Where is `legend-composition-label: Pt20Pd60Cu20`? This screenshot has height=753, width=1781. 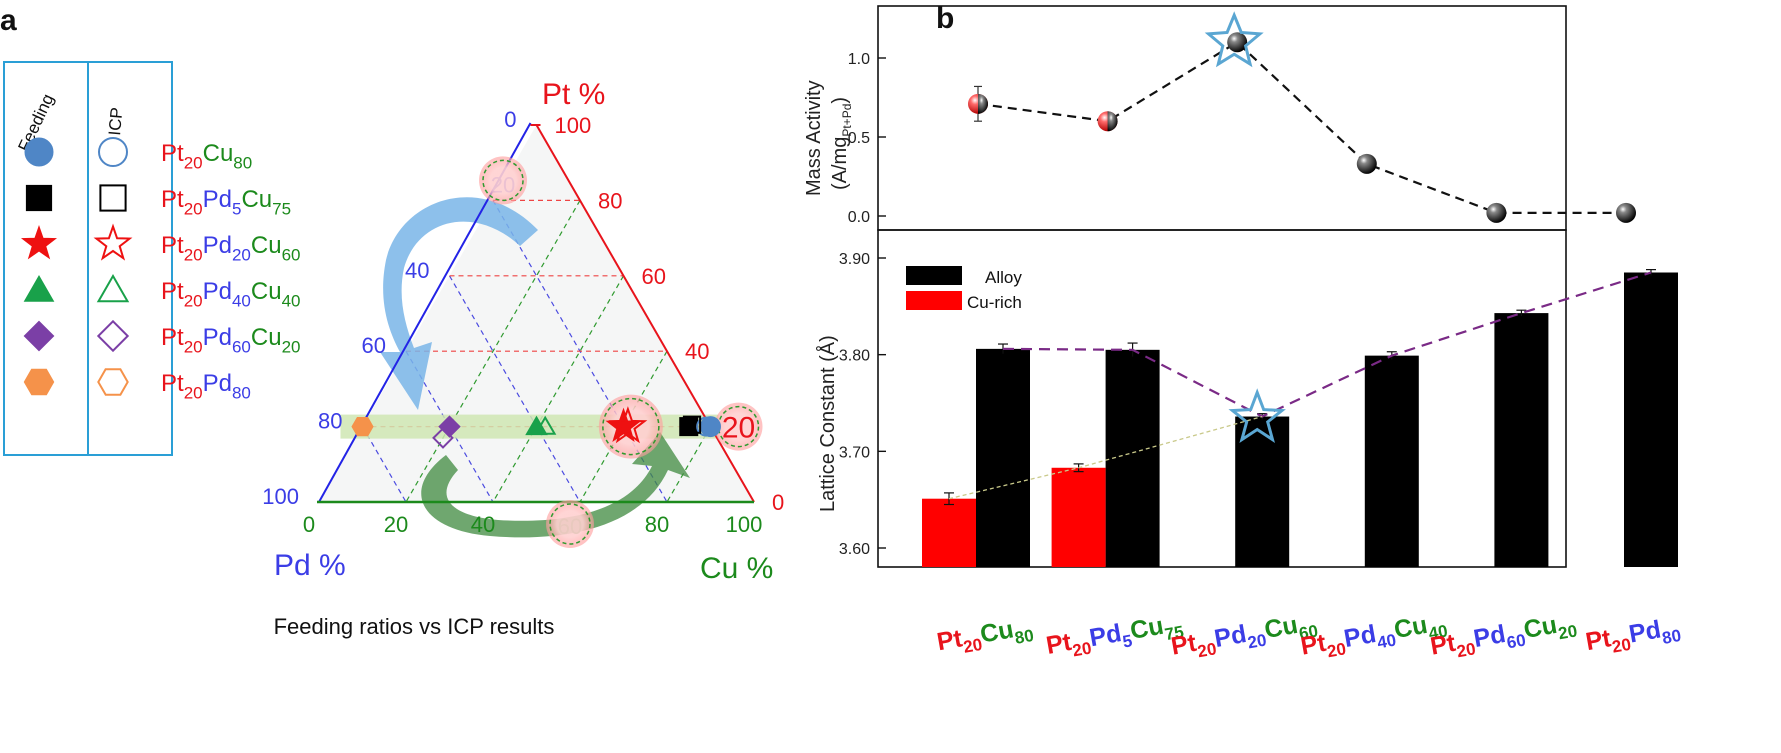
legend-composition-label: Pt20Pd60Cu20 is located at coordinates (231, 340).